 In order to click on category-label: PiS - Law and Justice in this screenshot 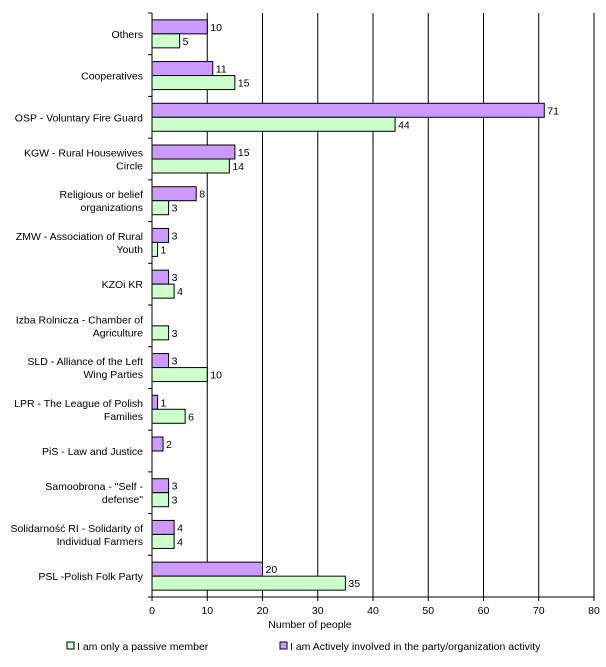, I will do `click(92, 452)`.